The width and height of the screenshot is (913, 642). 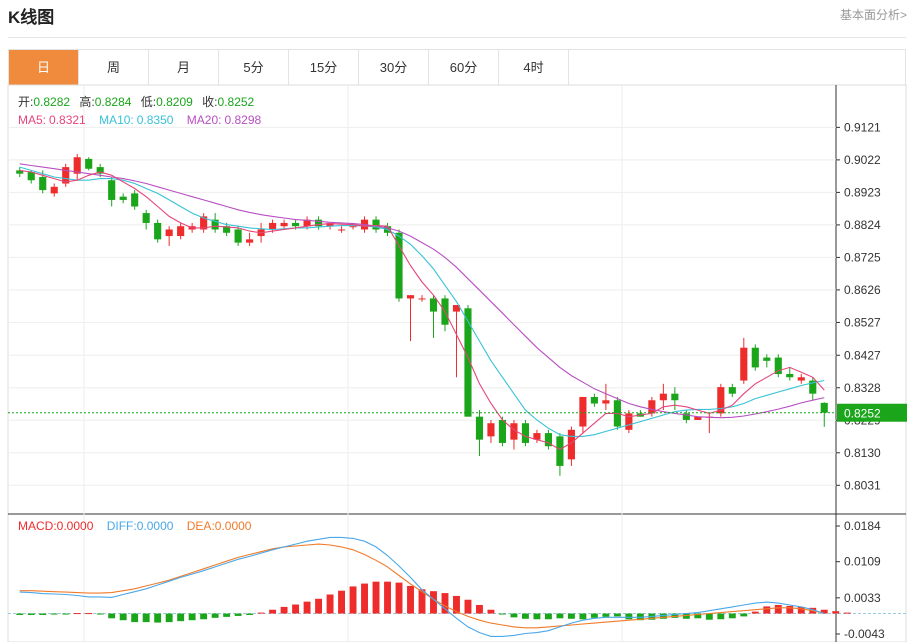 I want to click on diff-value: 0.0000, so click(x=155, y=526).